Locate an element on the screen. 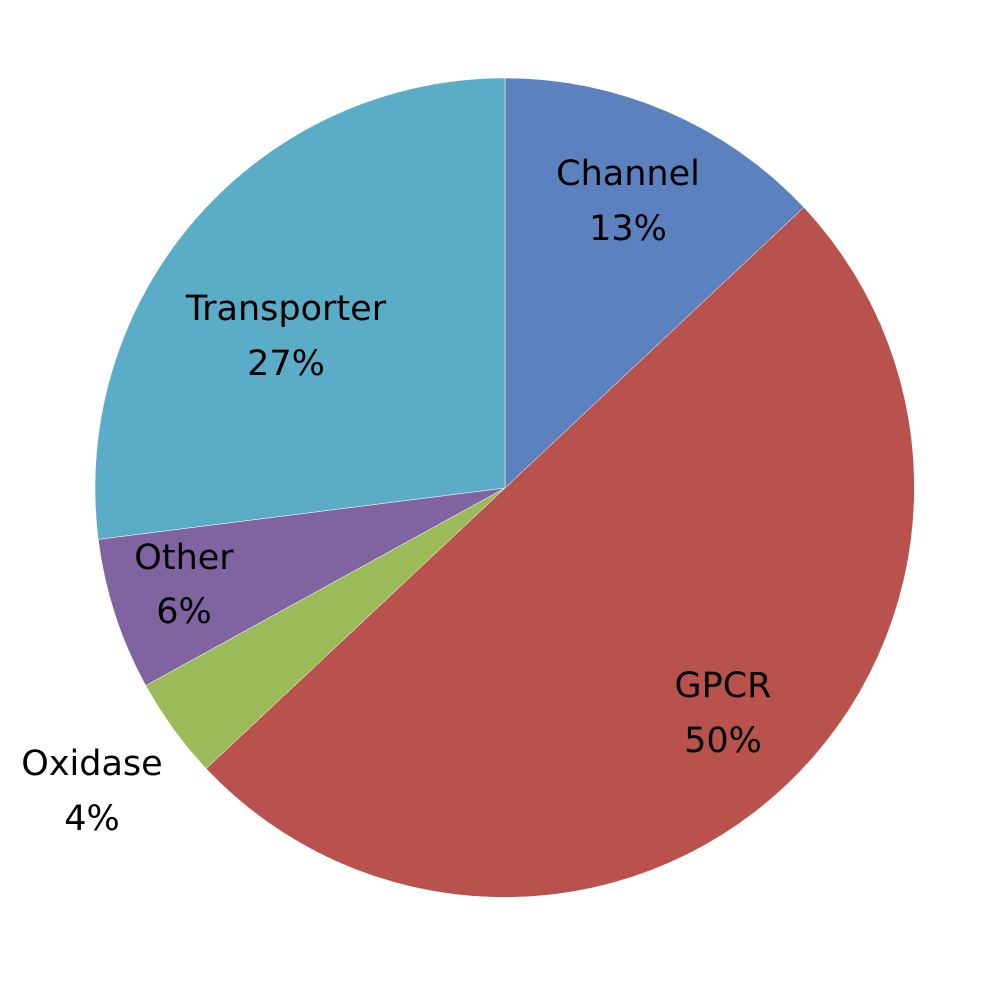 Image resolution: width=1000 pixels, height=1000 pixels. slice-value-transporter: 27% is located at coordinates (286, 364).